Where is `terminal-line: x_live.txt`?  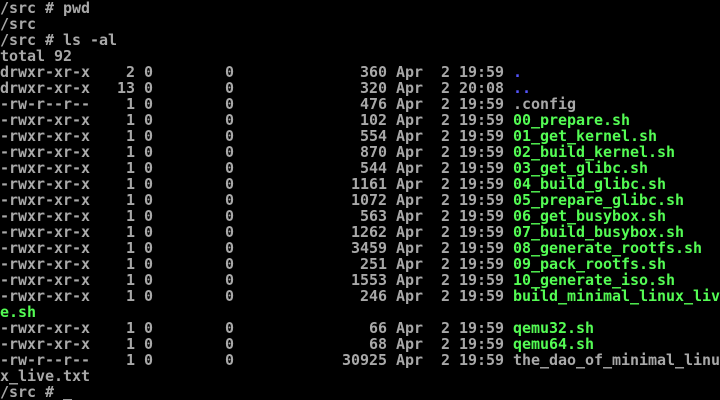
terminal-line: x_live.txt is located at coordinates (360, 376).